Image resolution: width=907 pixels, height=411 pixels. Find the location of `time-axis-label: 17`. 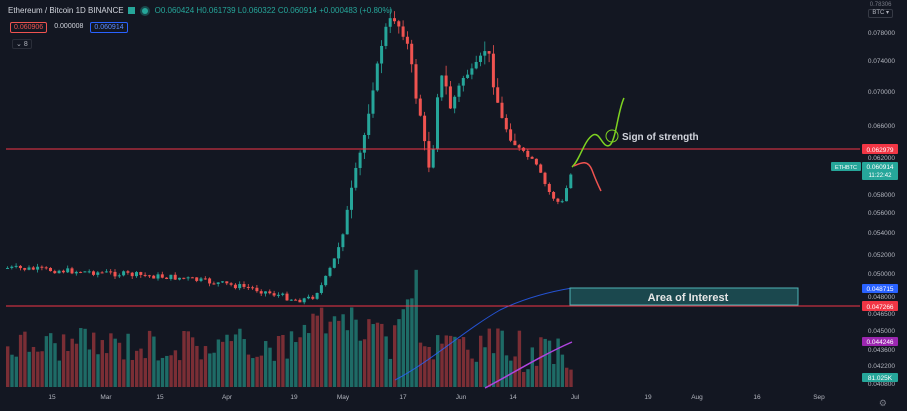

time-axis-label: 17 is located at coordinates (403, 397).